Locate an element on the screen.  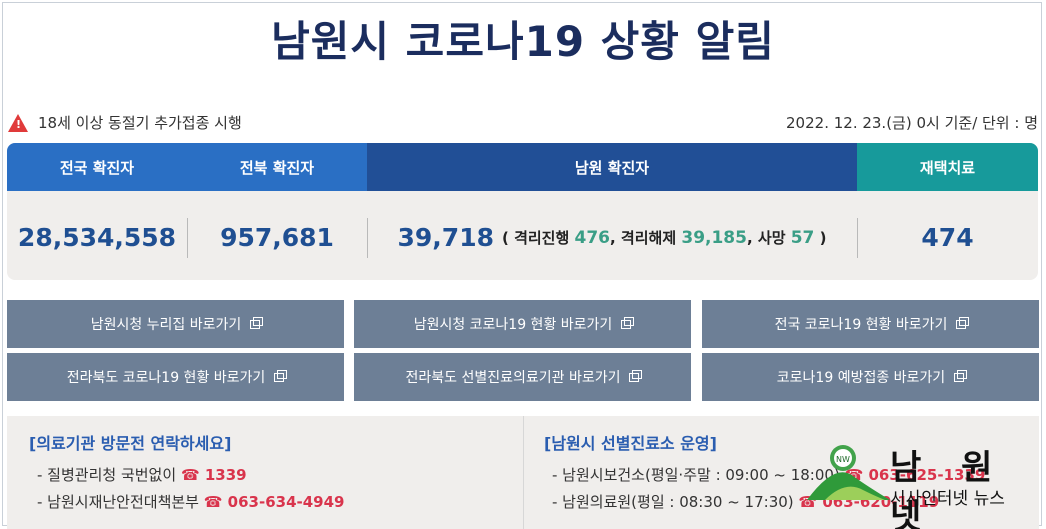
notice: ! 18세 이상 동절기 추가접종 시행 is located at coordinates (125, 122).